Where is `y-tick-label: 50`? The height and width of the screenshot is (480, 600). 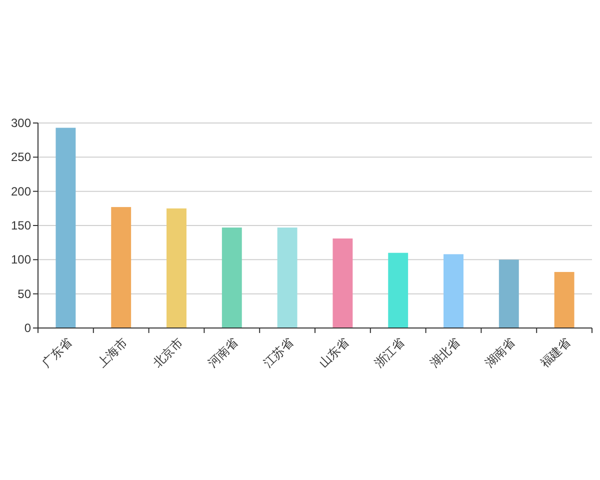 y-tick-label: 50 is located at coordinates (25, 293).